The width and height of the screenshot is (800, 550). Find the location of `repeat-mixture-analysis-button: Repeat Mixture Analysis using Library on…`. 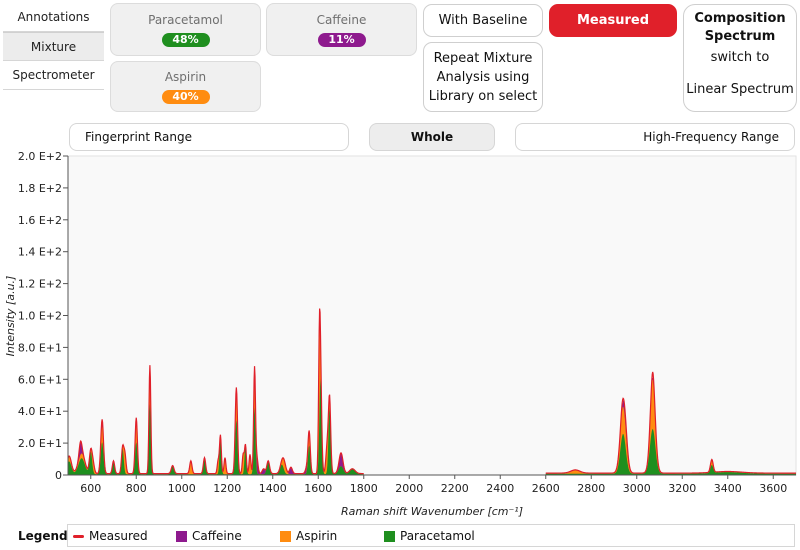

repeat-mixture-analysis-button: Repeat Mixture Analysis using Library on… is located at coordinates (483, 77).